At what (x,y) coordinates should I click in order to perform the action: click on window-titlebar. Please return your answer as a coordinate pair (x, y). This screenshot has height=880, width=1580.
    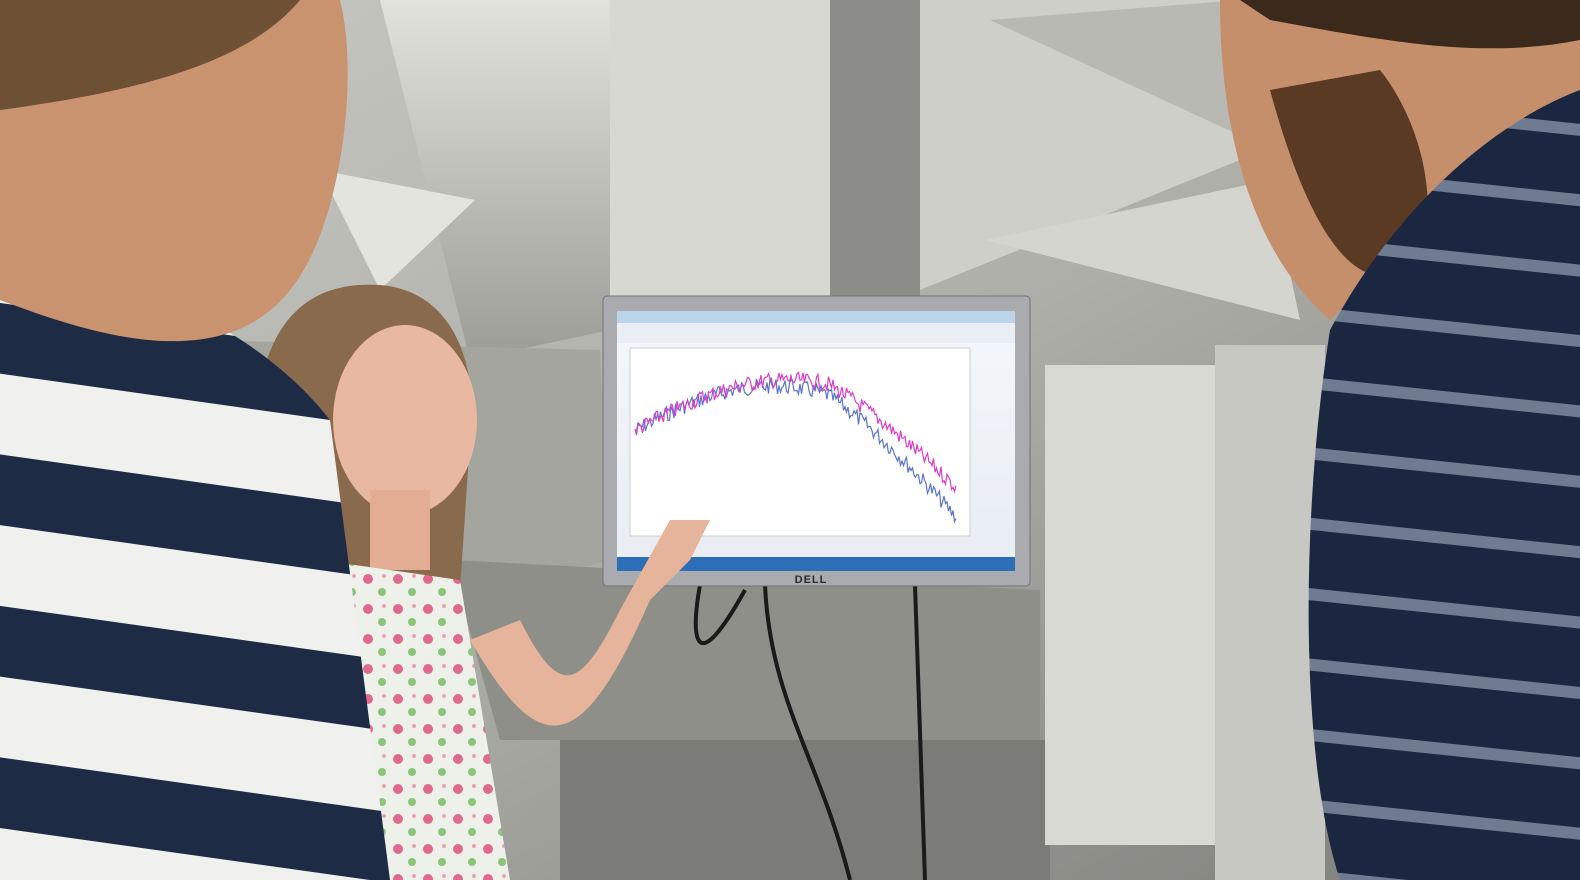
    Looking at the image, I should click on (816, 317).